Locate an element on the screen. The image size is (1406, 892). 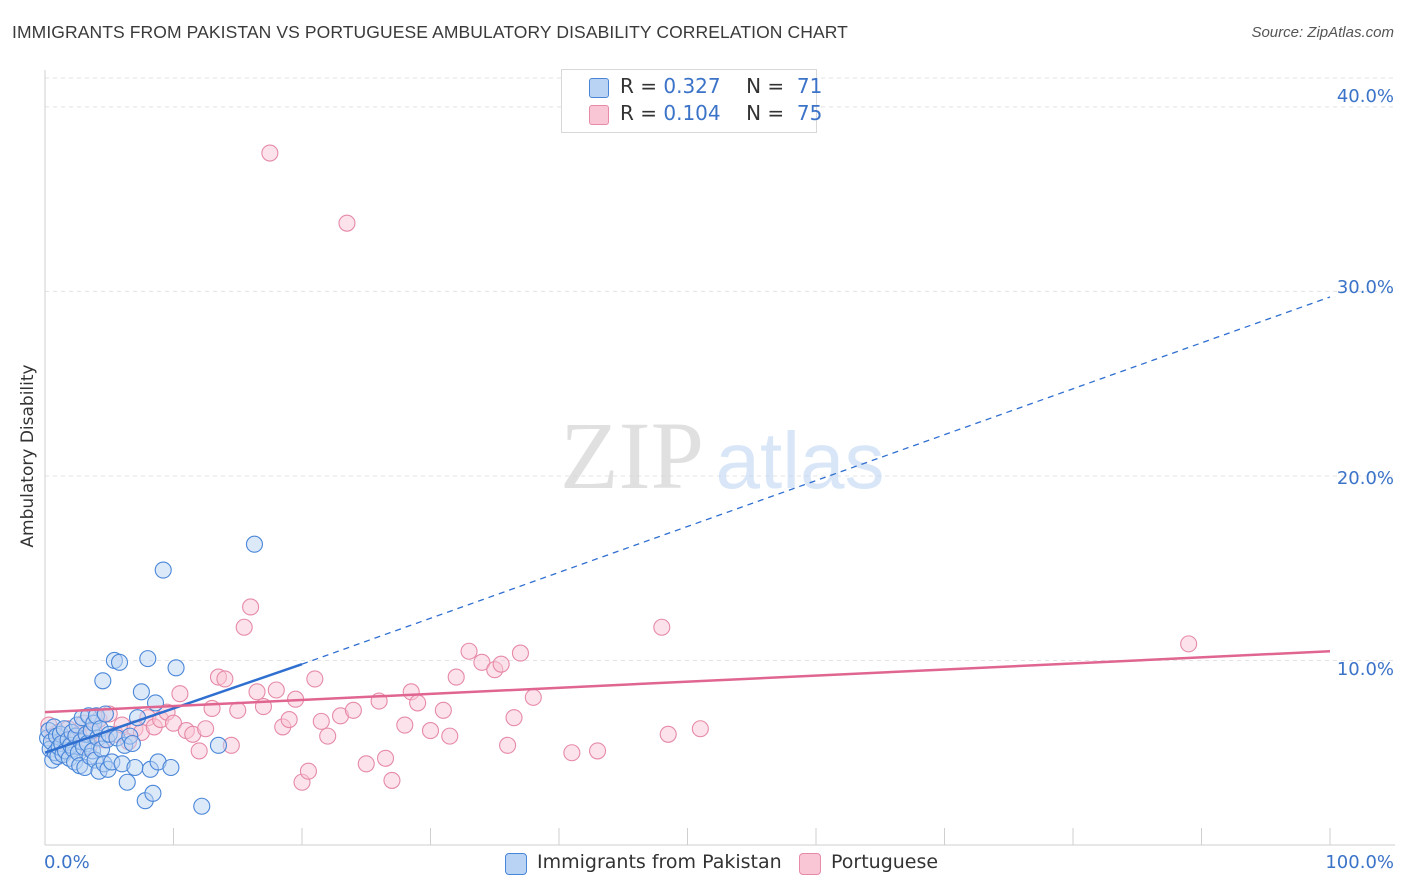
portuguese-trend-line is located at coordinates (687, 682).